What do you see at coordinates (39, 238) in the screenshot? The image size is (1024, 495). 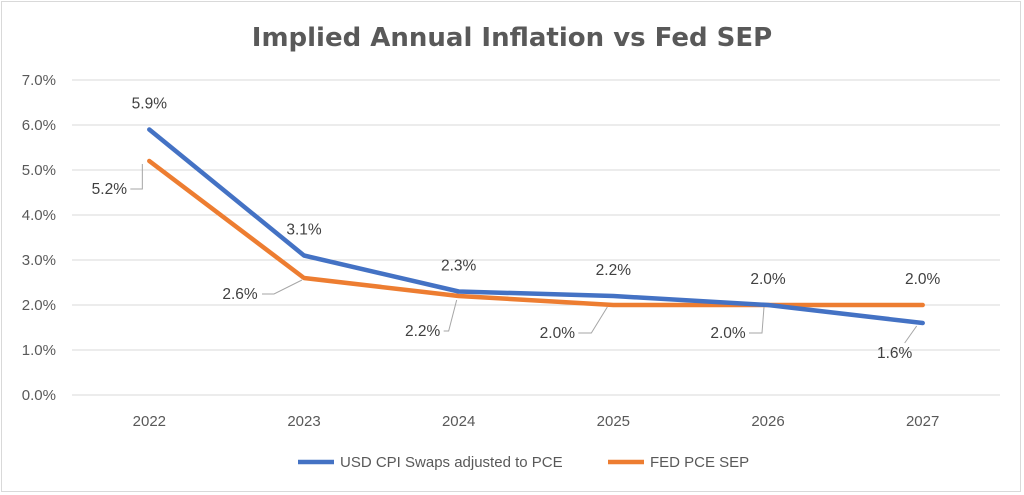 I see `y-axis-ticks: 0.0% 1.0% 2.0% 3.0% 4.0% 5.0% 6.0% 7.0%` at bounding box center [39, 238].